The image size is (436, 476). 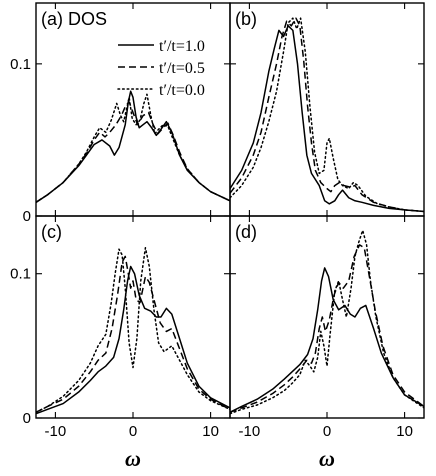 What do you see at coordinates (182, 90) in the screenshot?
I see `legend-entry: t′/t=0.0` at bounding box center [182, 90].